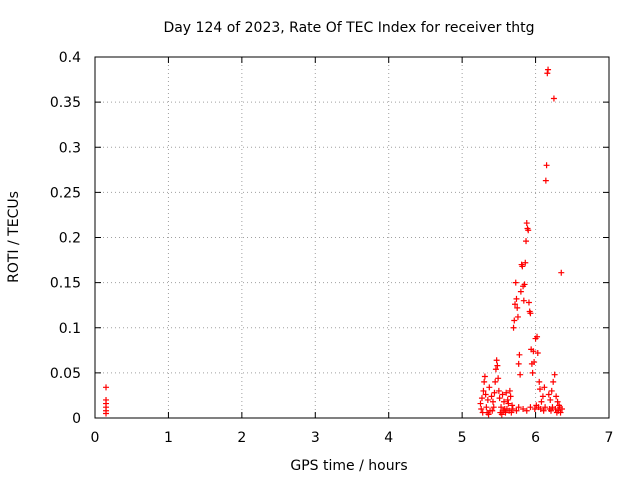 Image resolution: width=640 pixels, height=480 pixels. I want to click on x-tick-label: 7, so click(609, 438).